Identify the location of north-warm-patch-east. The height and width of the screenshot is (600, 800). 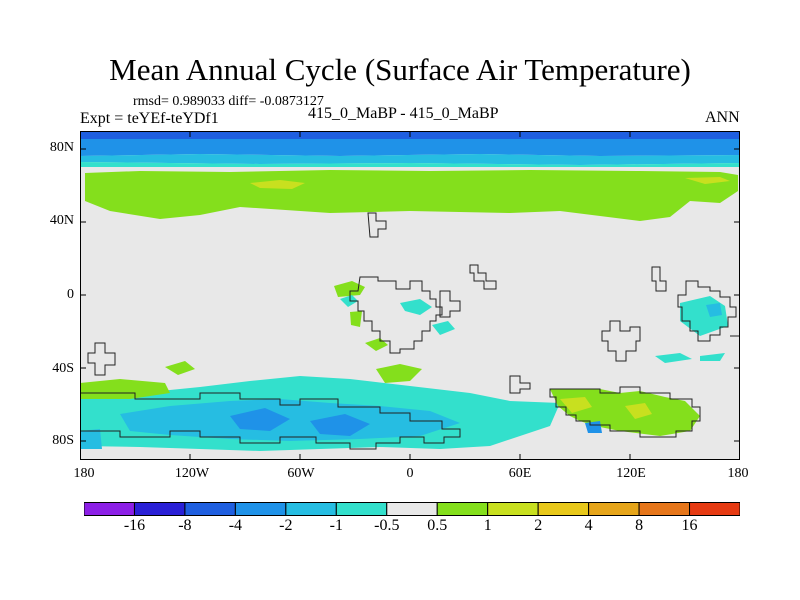
(707, 180).